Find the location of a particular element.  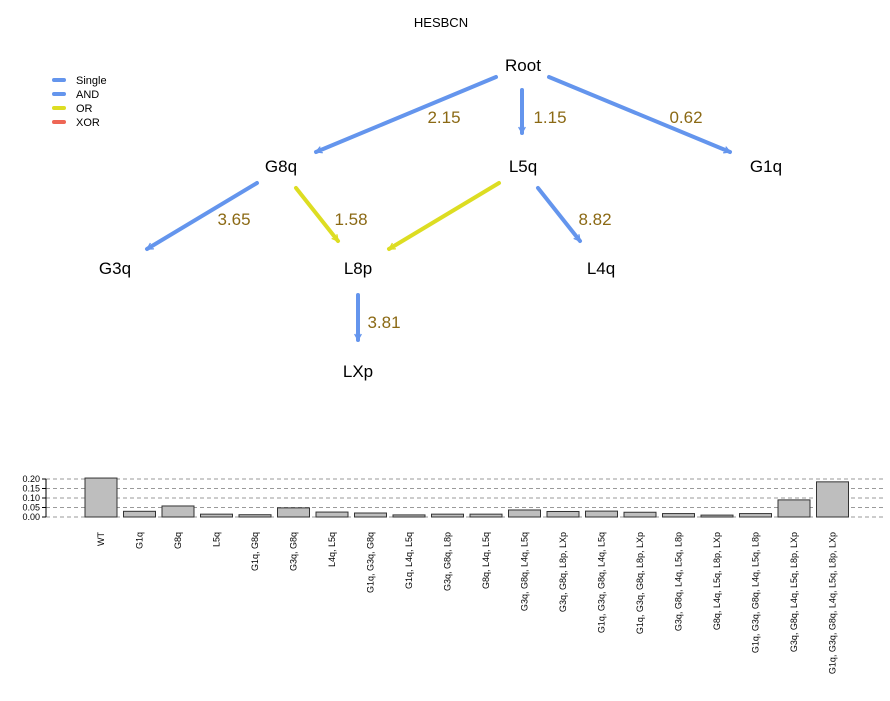

category-label: G3q, G8q, L4q, L5q is located at coordinates (525, 571).